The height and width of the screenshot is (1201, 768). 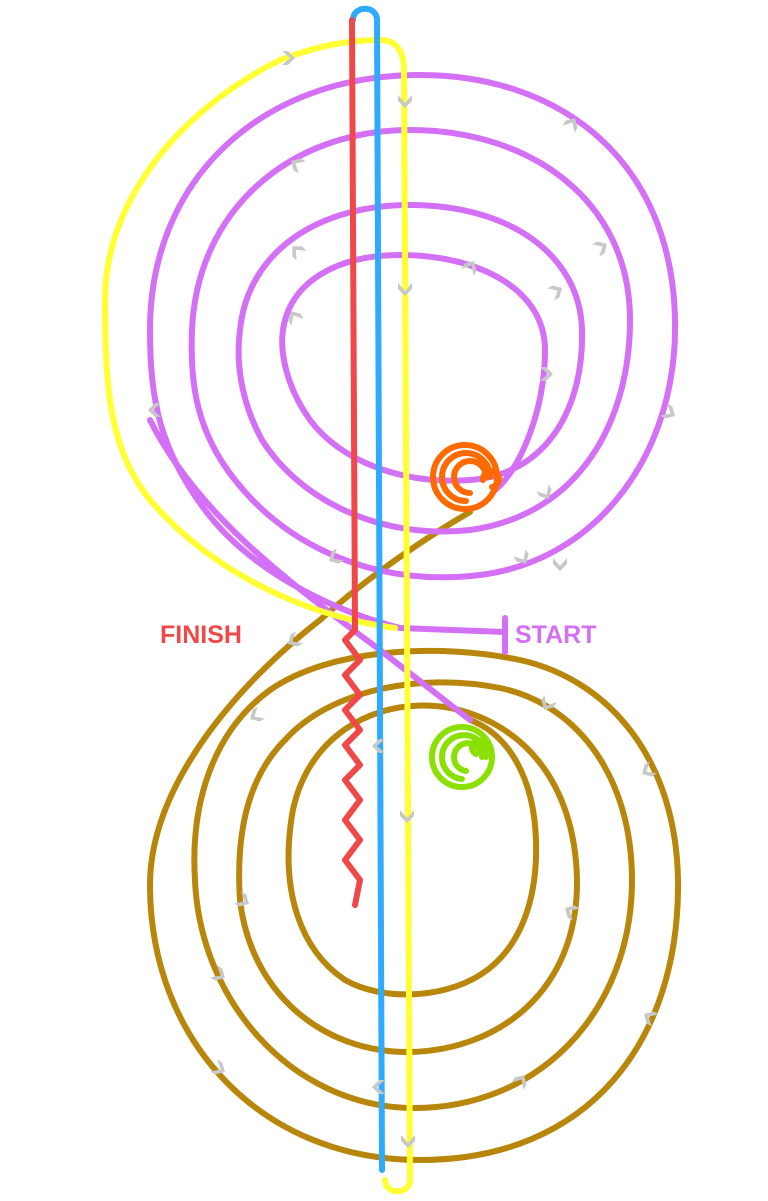 What do you see at coordinates (201, 635) in the screenshot?
I see `finish-label: FINISH` at bounding box center [201, 635].